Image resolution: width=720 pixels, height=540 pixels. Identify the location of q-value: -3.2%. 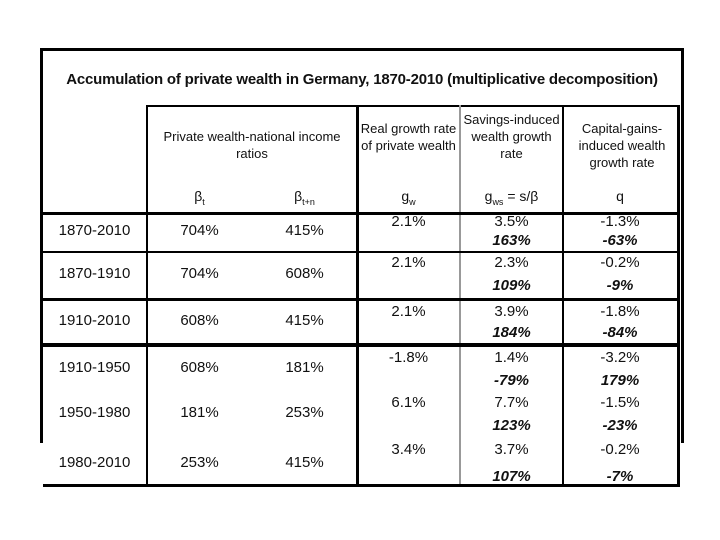
(620, 357).